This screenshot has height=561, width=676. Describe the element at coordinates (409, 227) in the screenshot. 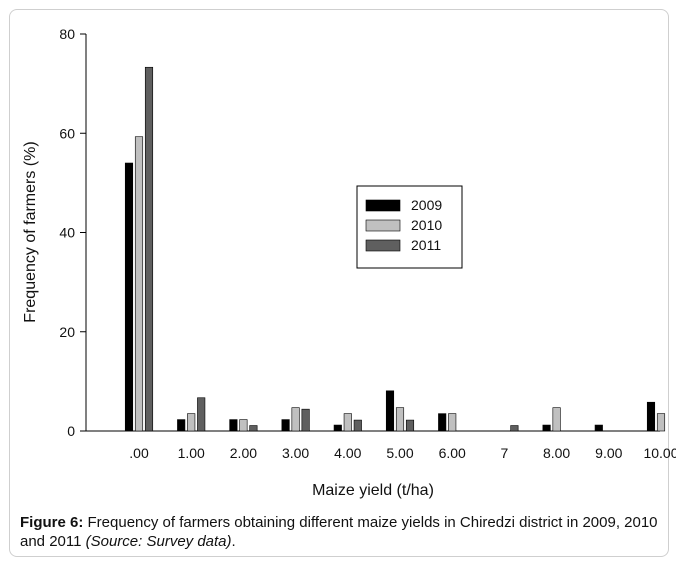

I see `chart-legend: 2009 2010 2011` at that location.